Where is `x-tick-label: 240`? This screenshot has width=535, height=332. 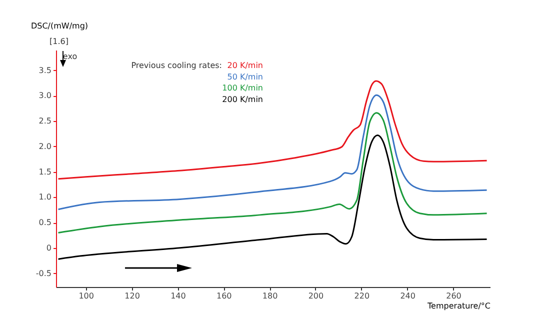
x-tick-label: 240 is located at coordinates (408, 296).